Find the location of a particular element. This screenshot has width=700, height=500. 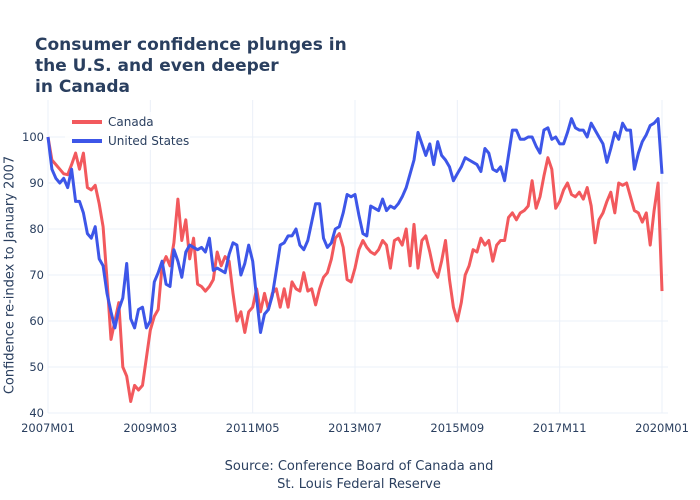

y-axis-ticks: 40 50 60 70 80 90 100 is located at coordinates (33, 275).